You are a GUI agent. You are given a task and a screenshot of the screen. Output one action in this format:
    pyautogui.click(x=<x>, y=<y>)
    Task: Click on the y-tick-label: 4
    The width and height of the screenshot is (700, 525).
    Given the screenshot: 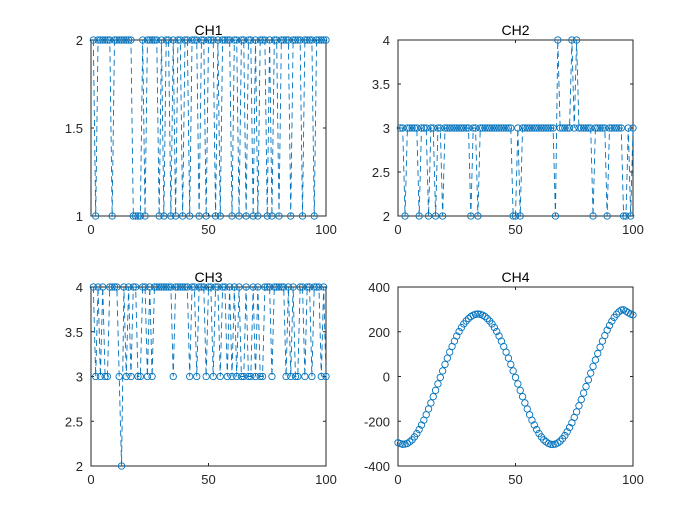 What is the action you would take?
    pyautogui.click(x=386, y=40)
    